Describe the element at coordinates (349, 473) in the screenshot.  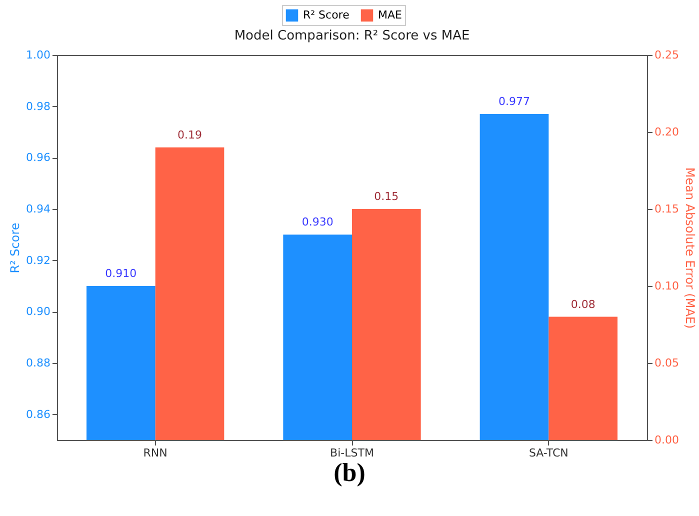
I see `text: (b)` at that location.